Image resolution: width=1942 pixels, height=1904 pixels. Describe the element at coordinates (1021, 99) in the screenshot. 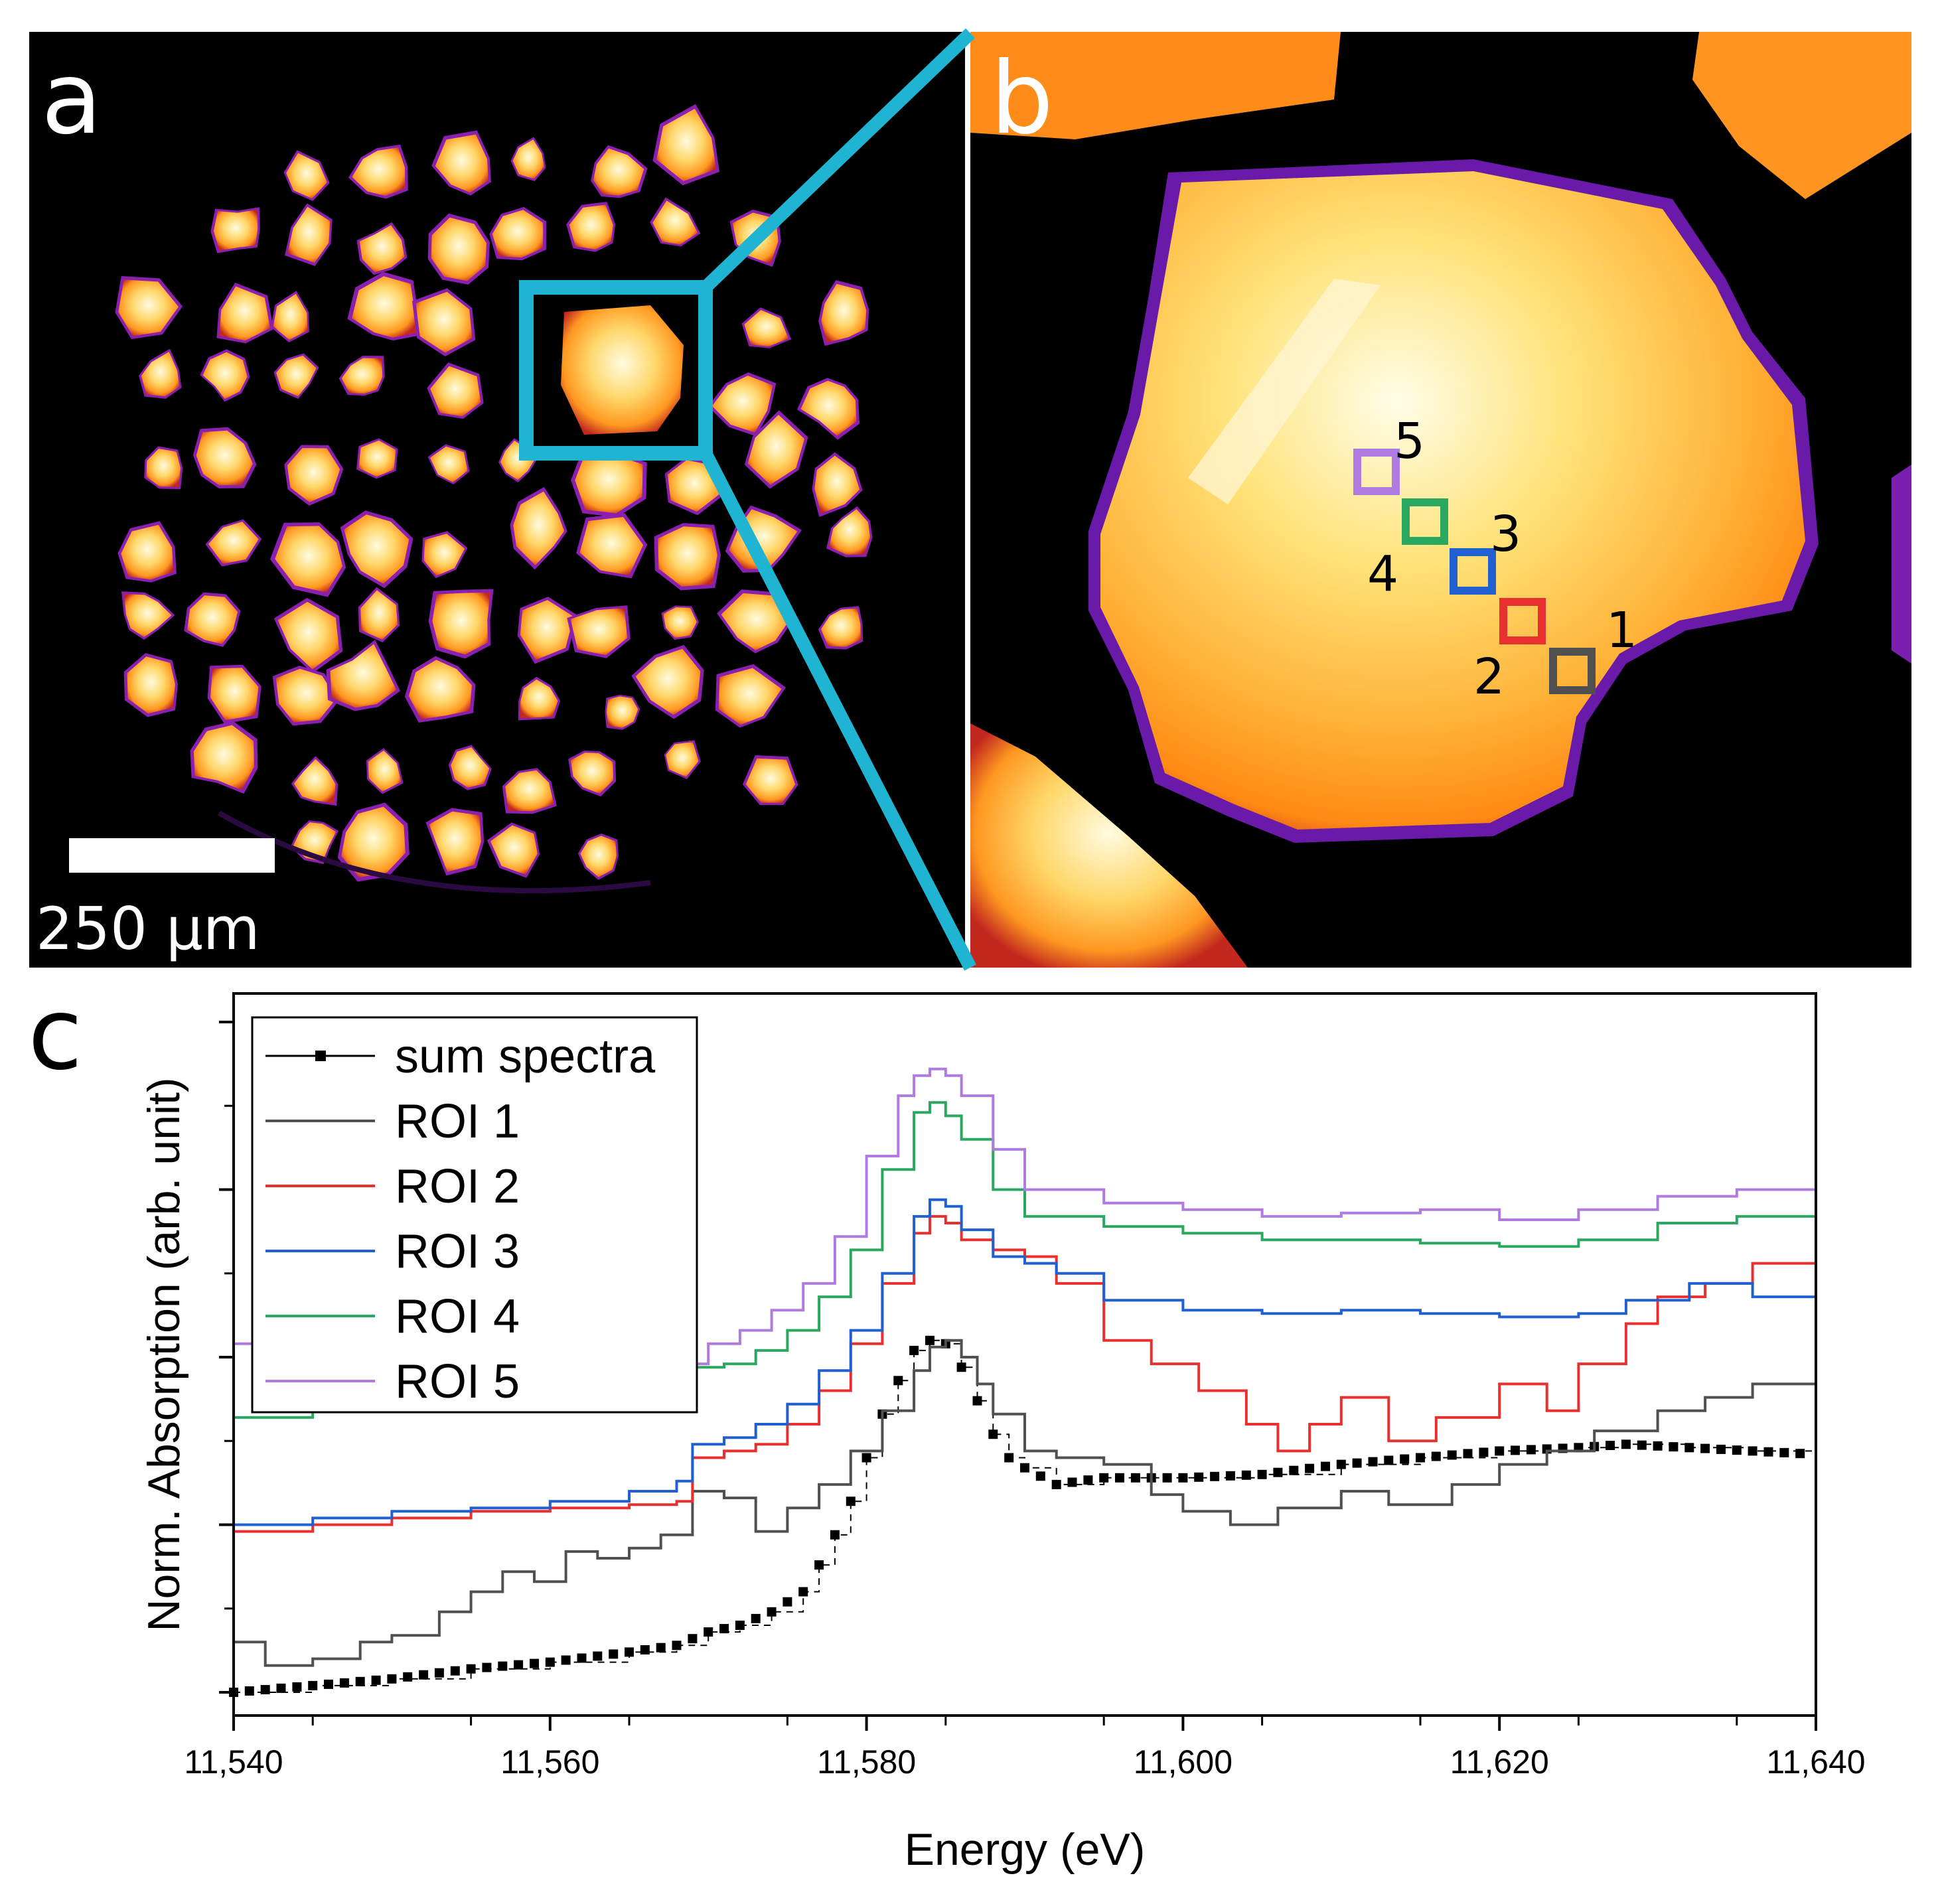

I see `panel-b-letter: b` at that location.